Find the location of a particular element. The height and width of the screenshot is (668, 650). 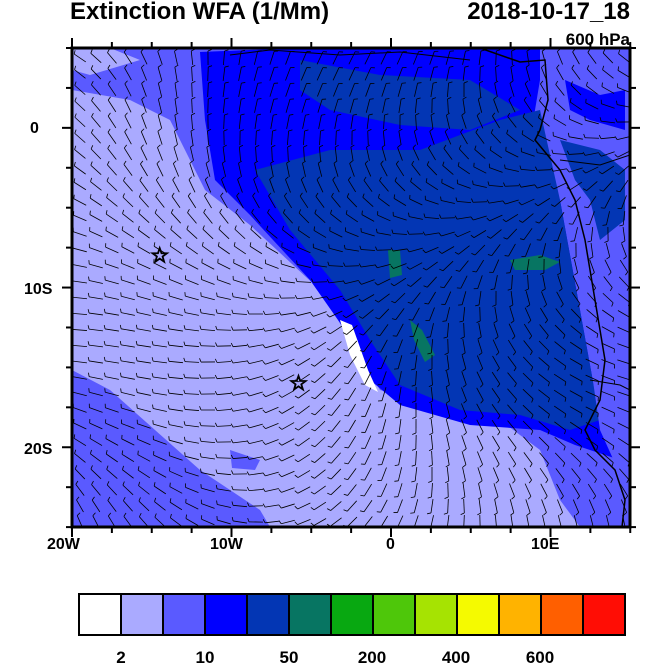

lon-tick-label: 0 is located at coordinates (390, 545).